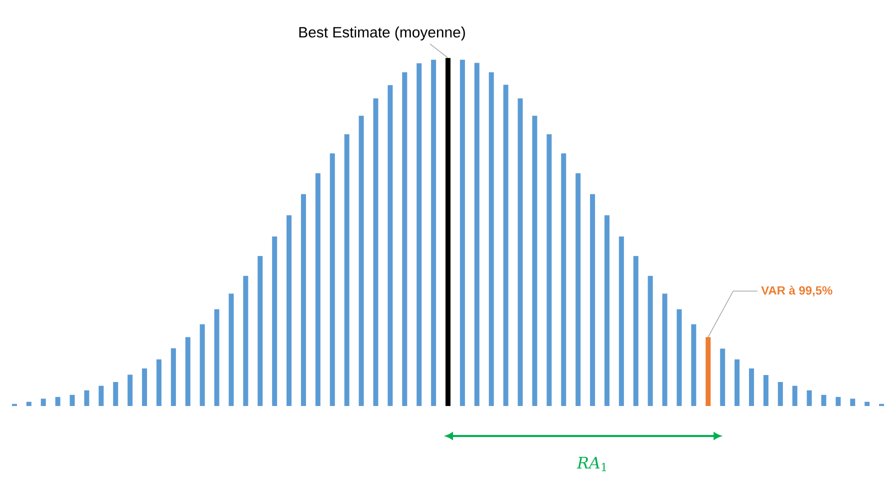  I want to click on annotation: VAR à 99,5%, so click(796, 291).